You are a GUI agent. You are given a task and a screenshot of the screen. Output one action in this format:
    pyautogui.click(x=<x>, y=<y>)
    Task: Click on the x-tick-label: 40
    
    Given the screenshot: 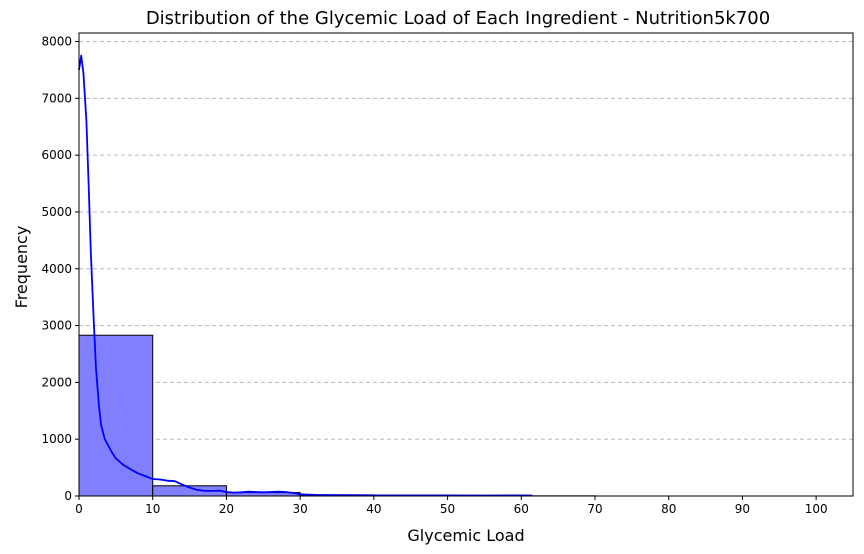 What is the action you would take?
    pyautogui.click(x=373, y=509)
    